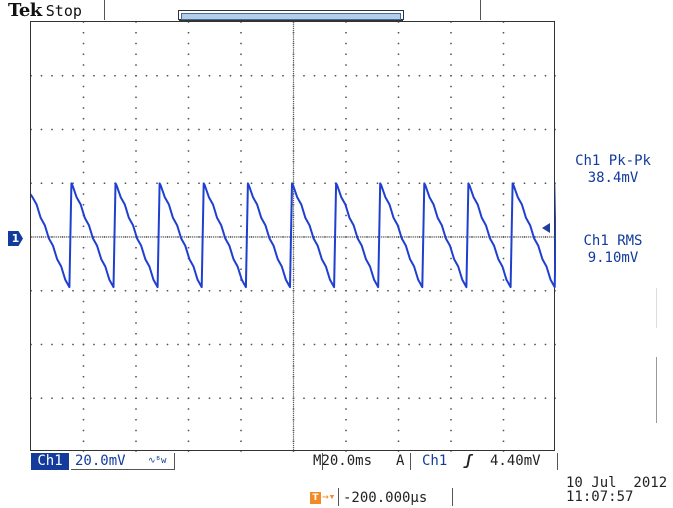  What do you see at coordinates (395, 497) in the screenshot?
I see `trigger-position-frame` at bounding box center [395, 497].